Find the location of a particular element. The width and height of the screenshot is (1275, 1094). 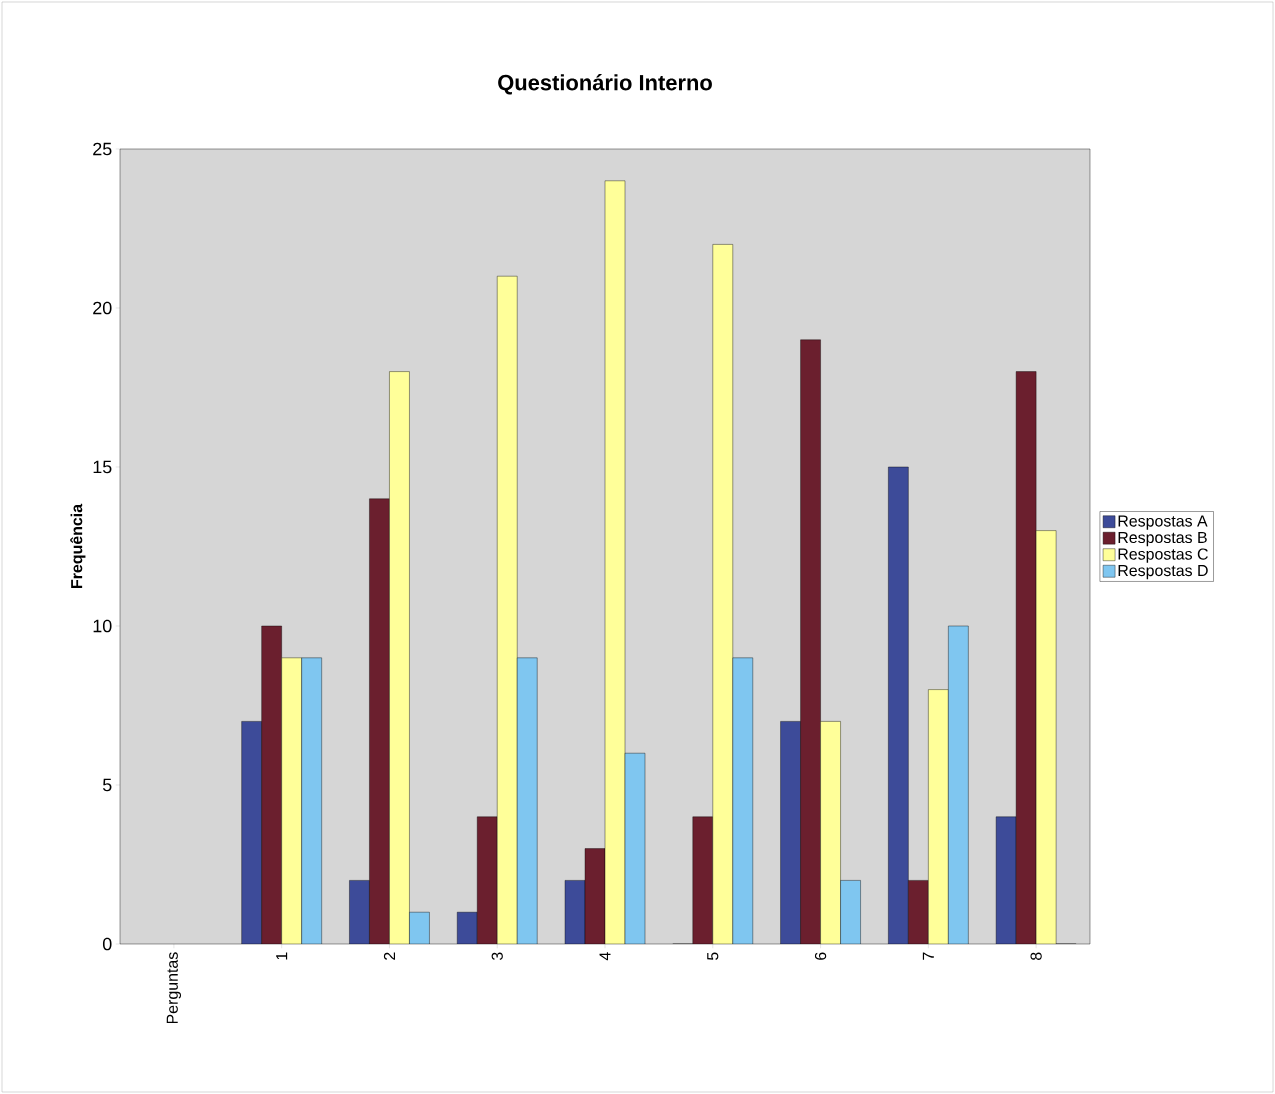

y-tick-label: 20 is located at coordinates (102, 308).